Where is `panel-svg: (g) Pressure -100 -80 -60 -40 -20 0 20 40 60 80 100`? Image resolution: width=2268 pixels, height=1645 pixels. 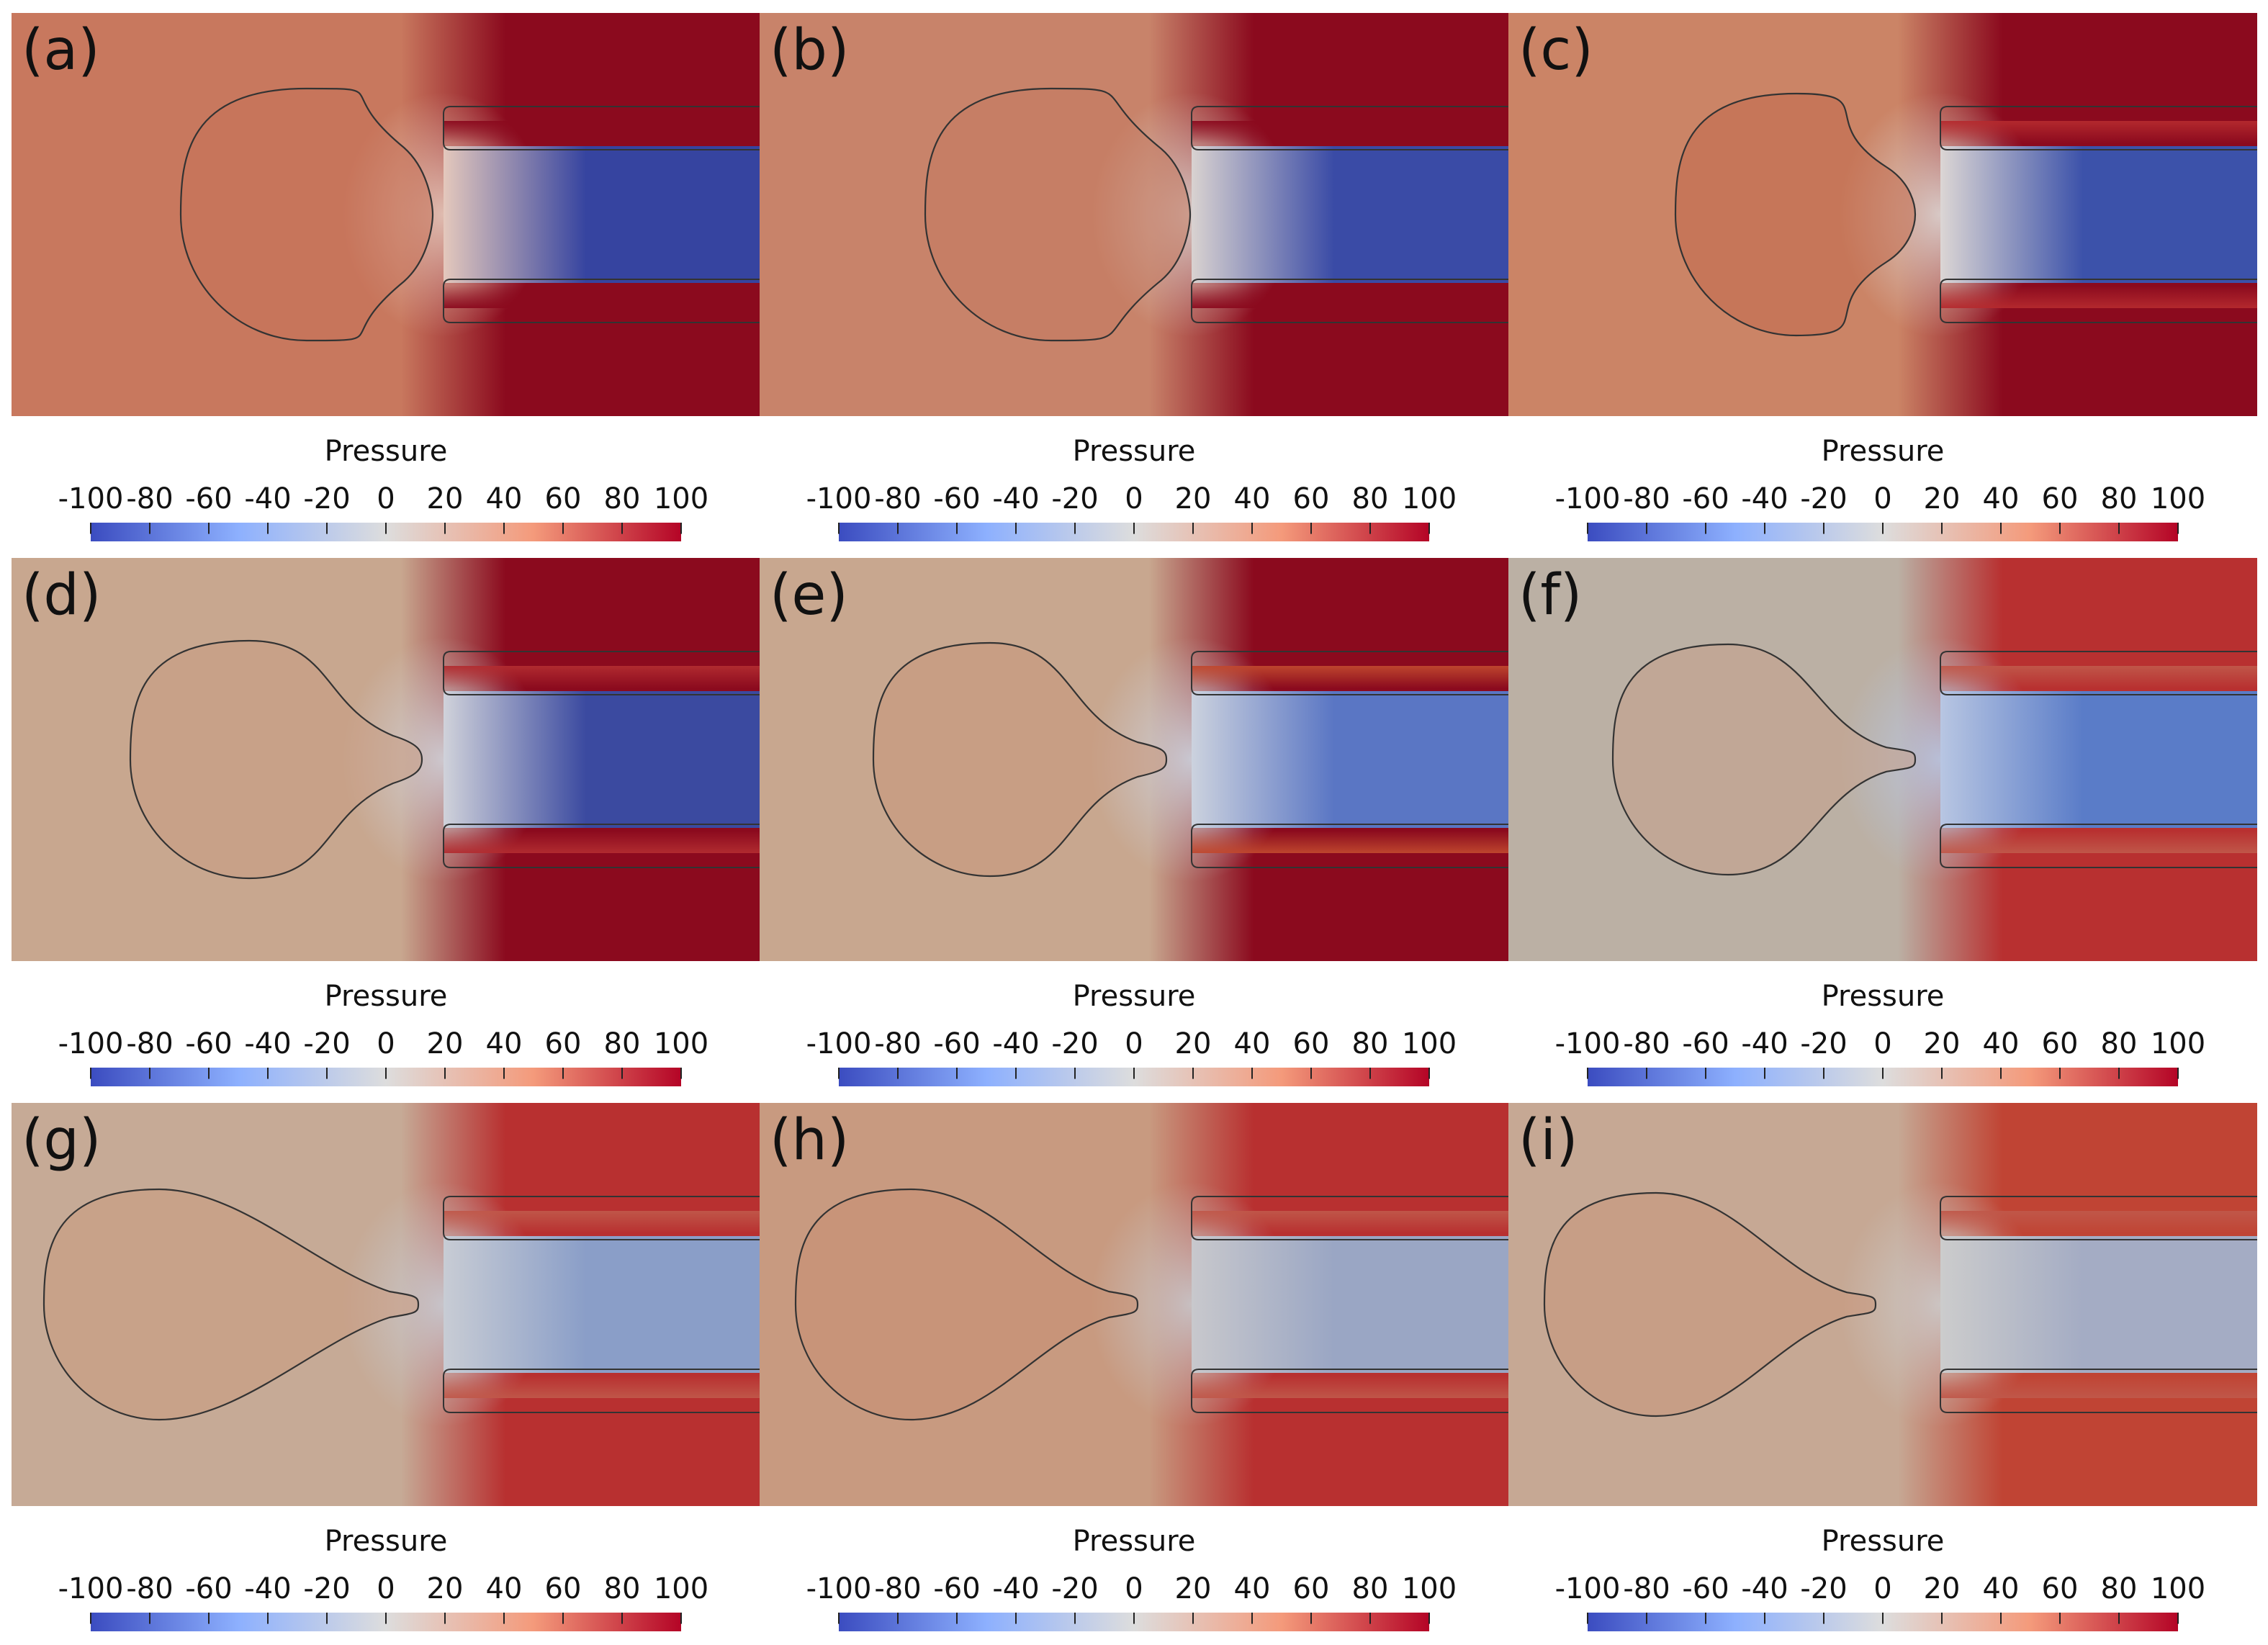
panel-svg: (g) Pressure -100 -80 -60 -40 -20 0 20 40 60 80 100 is located at coordinates (386, 1367).